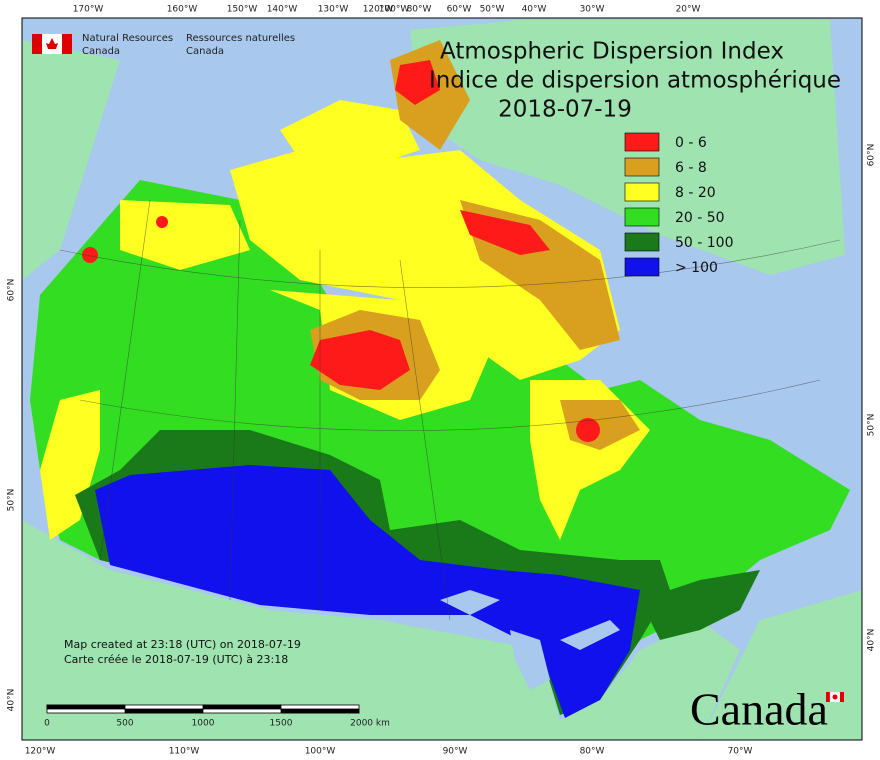  What do you see at coordinates (592, 10) in the screenshot?
I see `longitude-label: 30°W` at bounding box center [592, 10].